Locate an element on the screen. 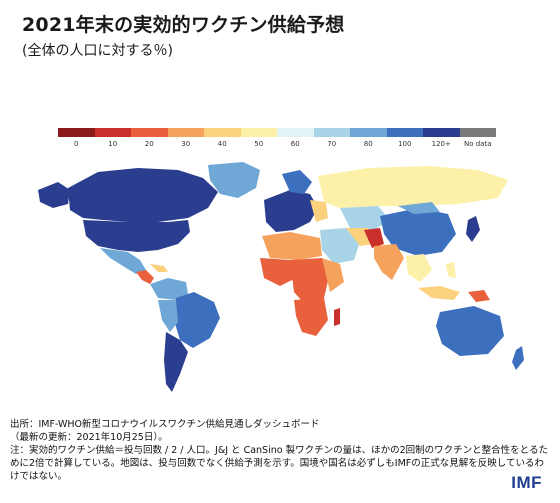 Image resolution: width=560 pixels, height=503 pixels. region-southeast-asia is located at coordinates (419, 268).